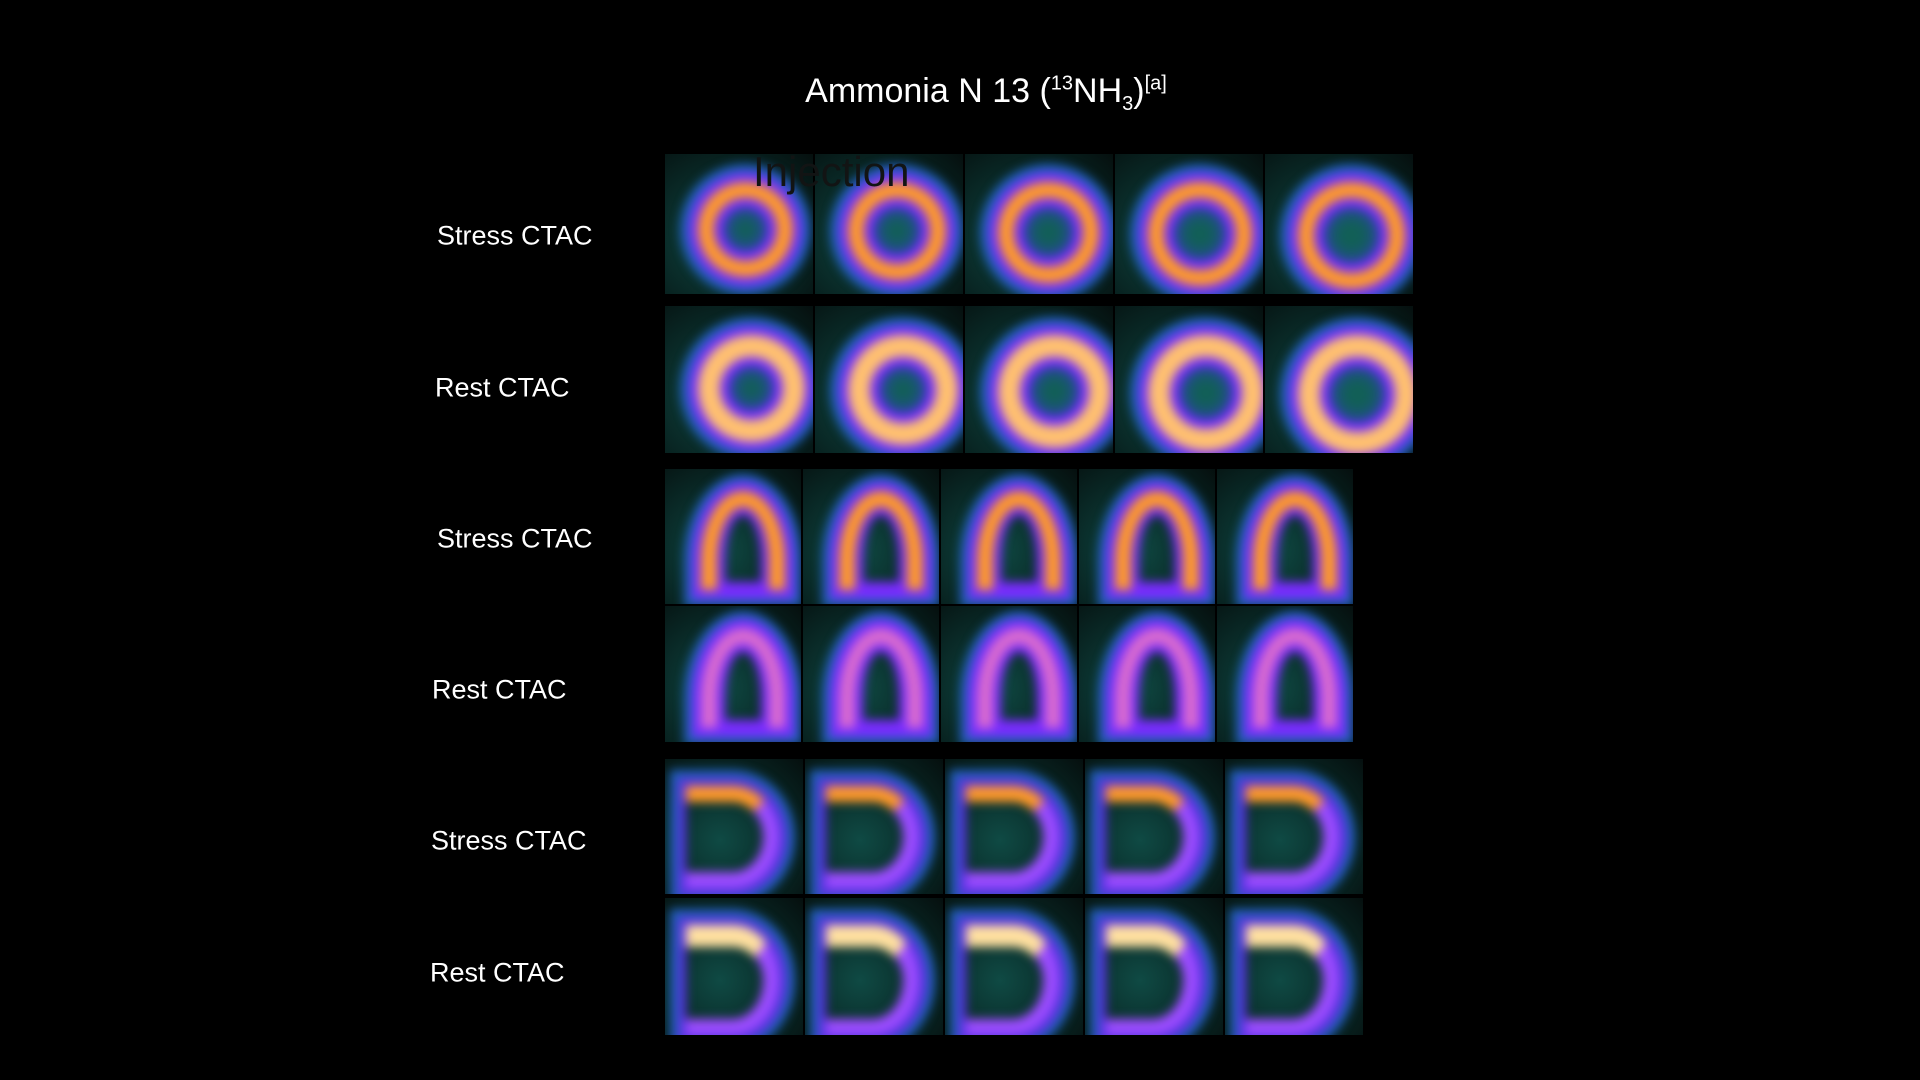 The image size is (1920, 1080). Describe the element at coordinates (928, 91) in the screenshot. I see `title-text: Ammonia N 13 (` at that location.